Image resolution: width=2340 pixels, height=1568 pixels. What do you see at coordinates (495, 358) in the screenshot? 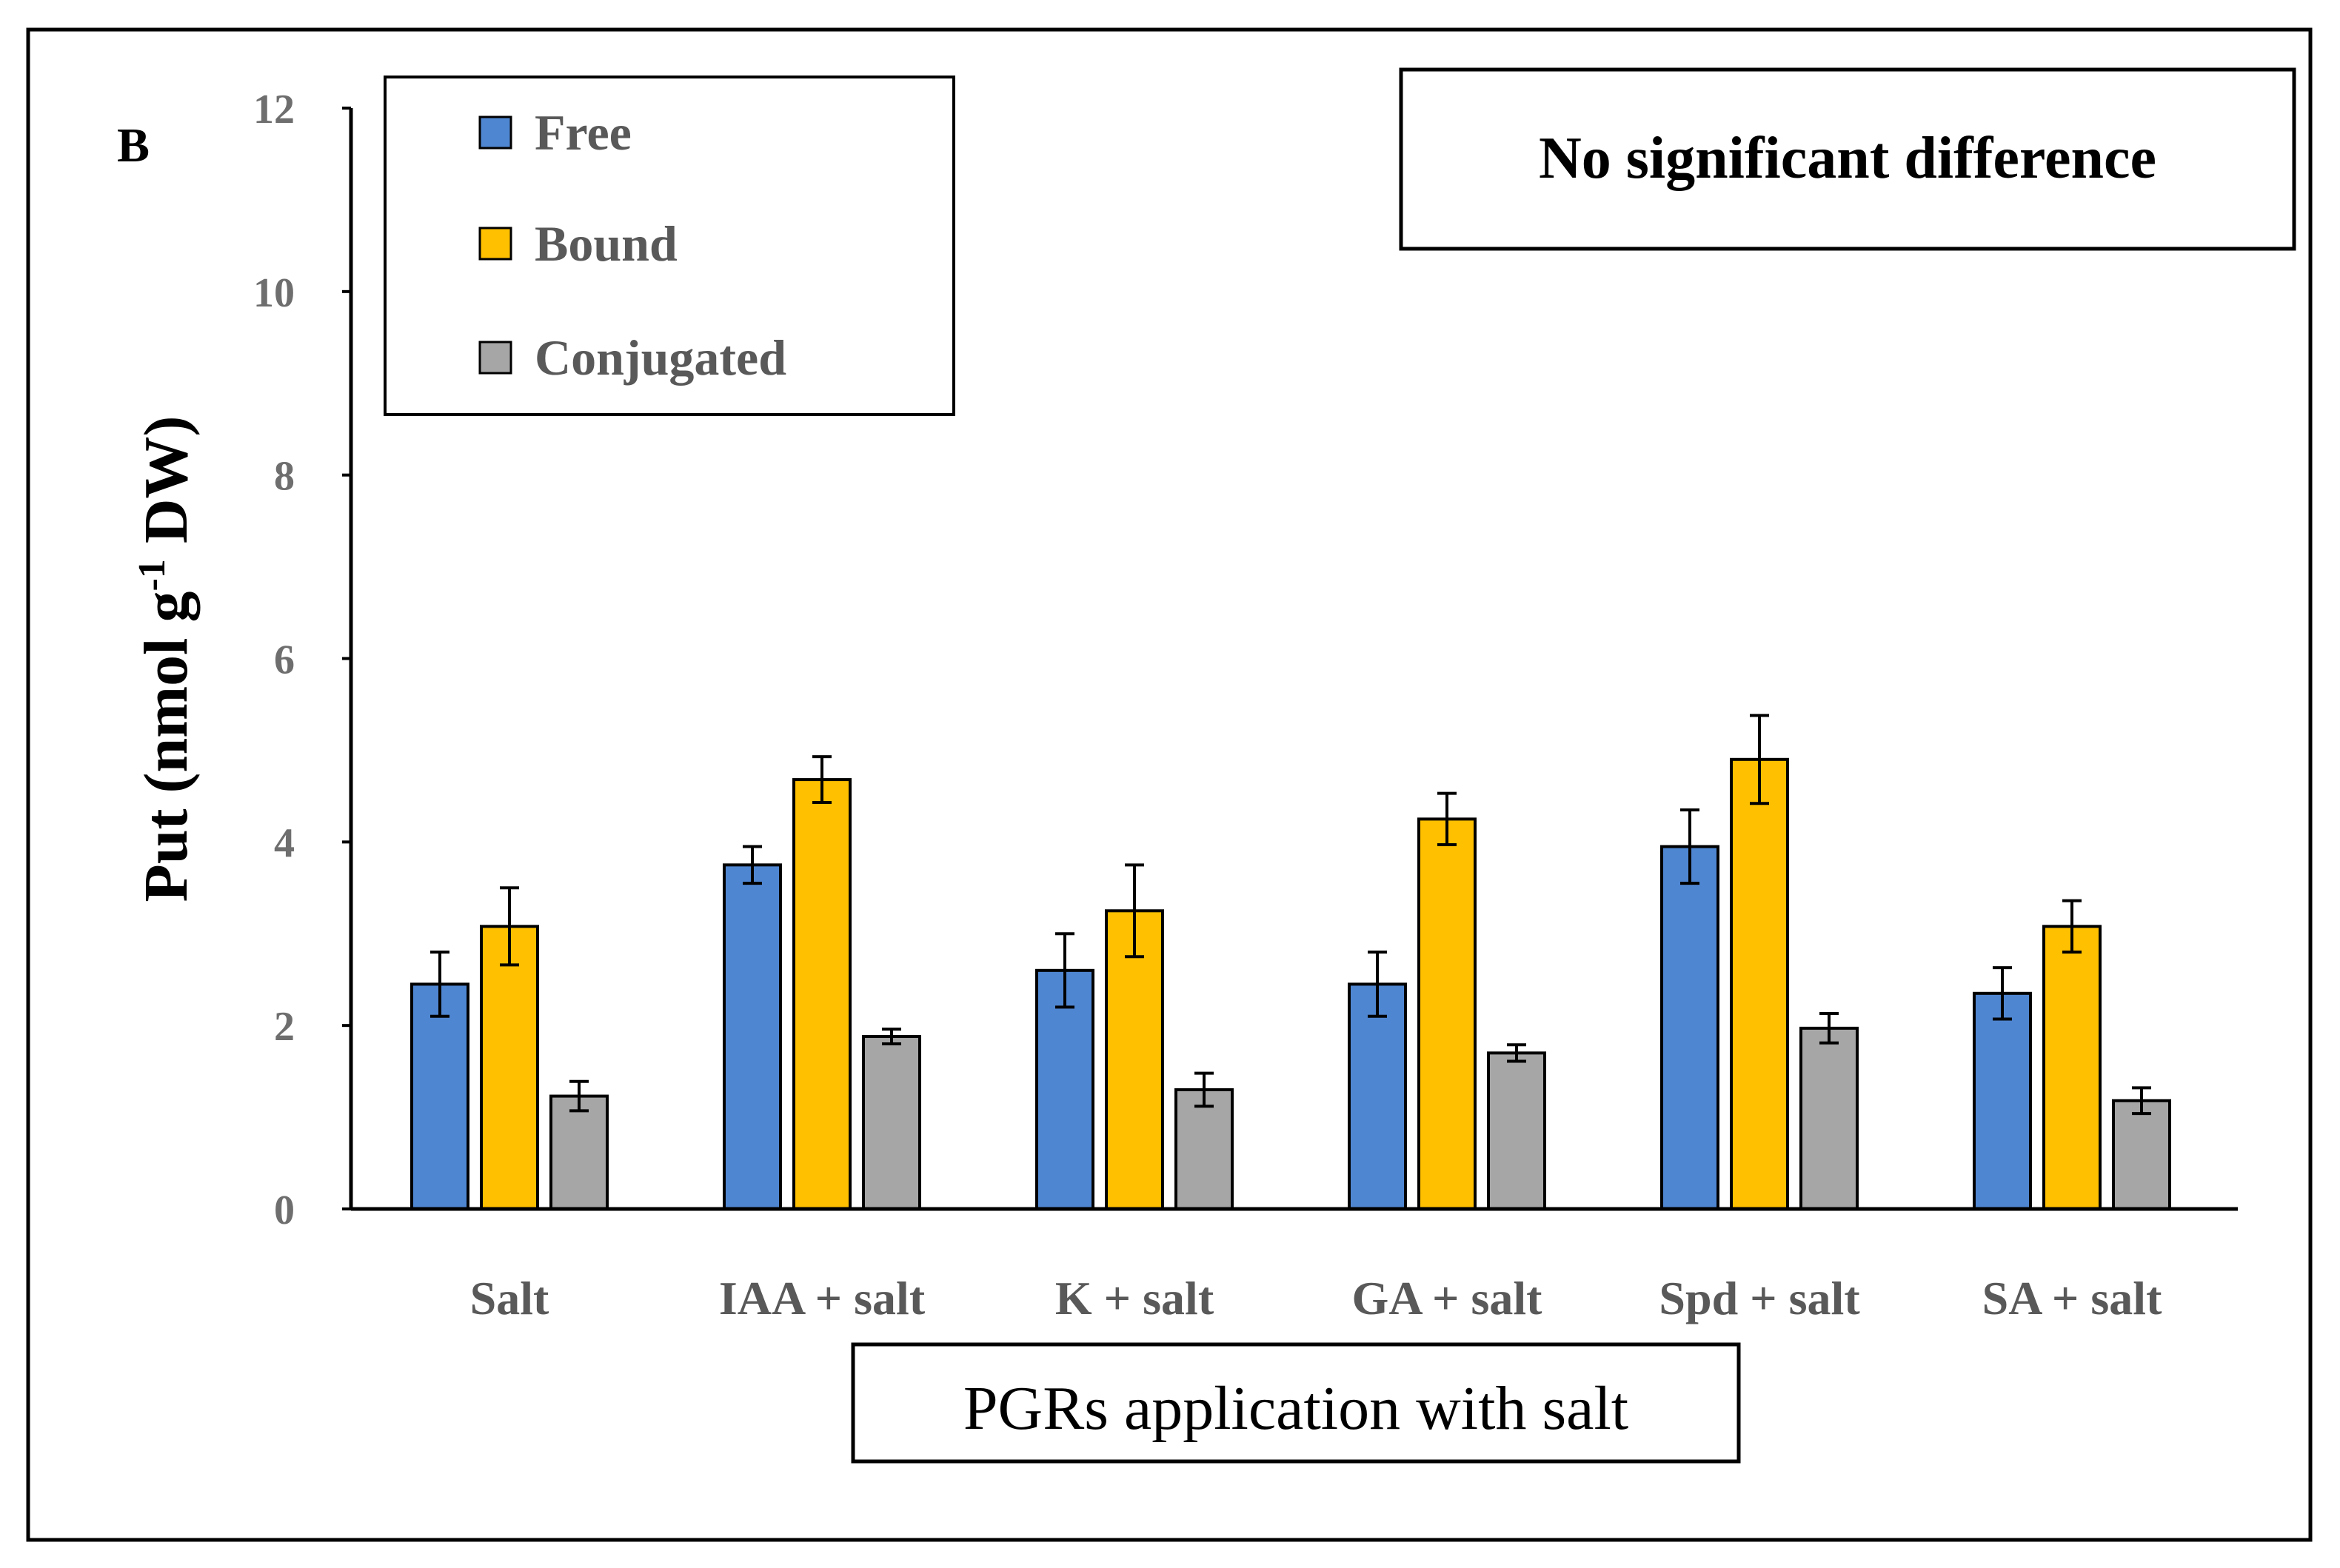
I see `legend-swatch-conjugated` at bounding box center [495, 358].